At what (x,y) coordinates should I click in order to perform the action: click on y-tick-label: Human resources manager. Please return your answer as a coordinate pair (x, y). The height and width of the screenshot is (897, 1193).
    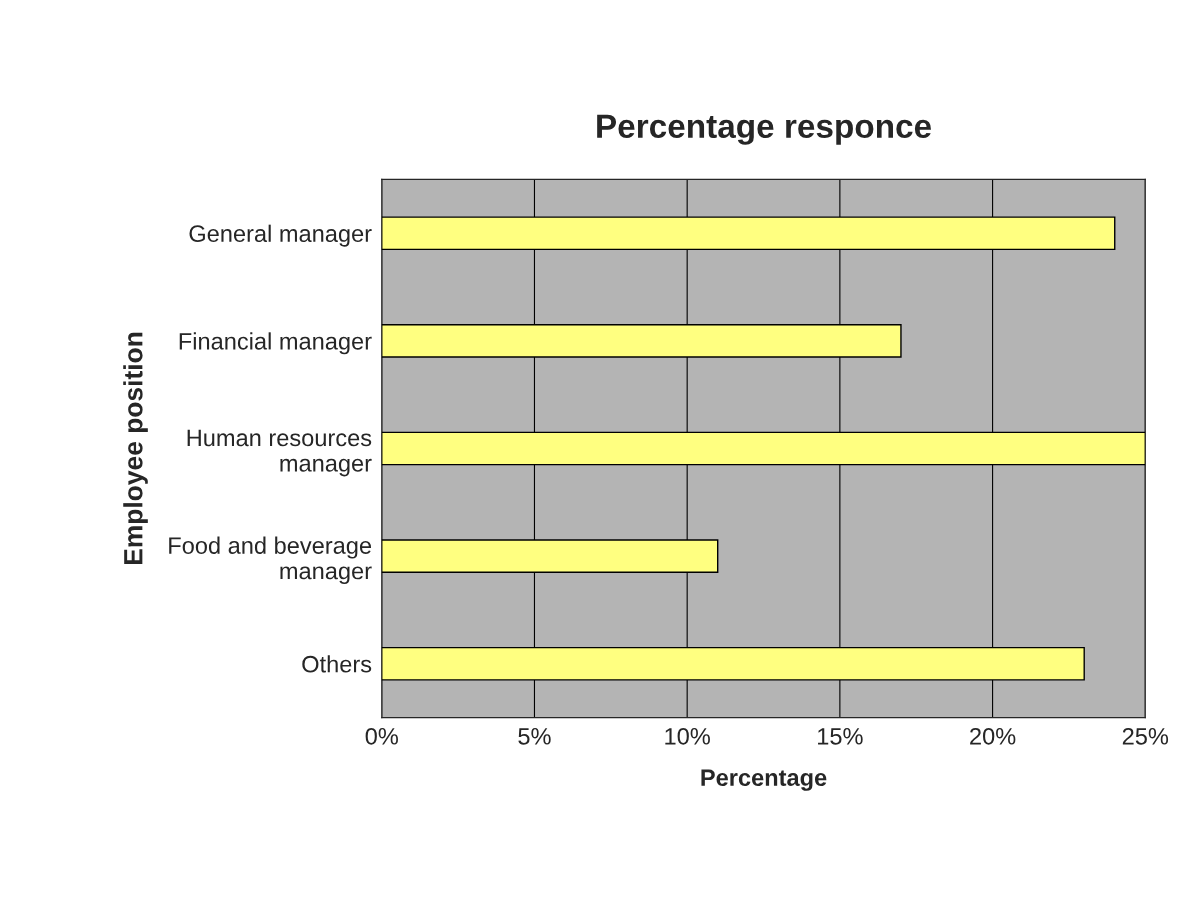
    Looking at the image, I should click on (279, 453).